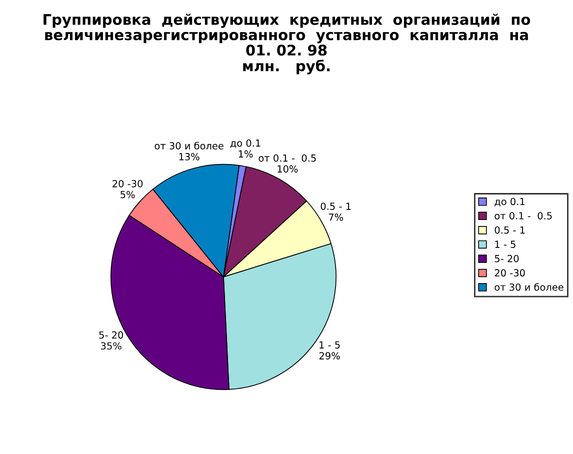  I want to click on data-label: 10%, so click(288, 169).